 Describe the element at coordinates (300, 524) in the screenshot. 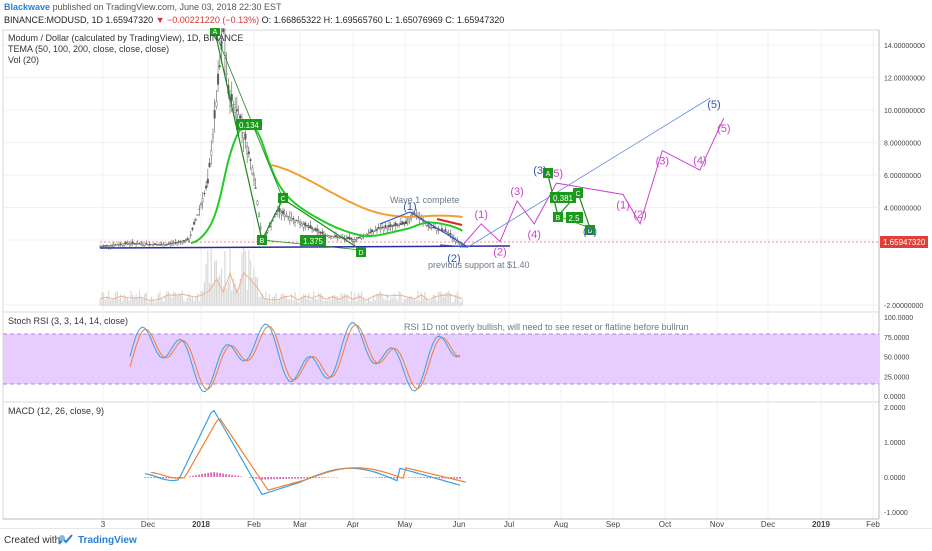

I see `x-tick-label: Mar` at that location.